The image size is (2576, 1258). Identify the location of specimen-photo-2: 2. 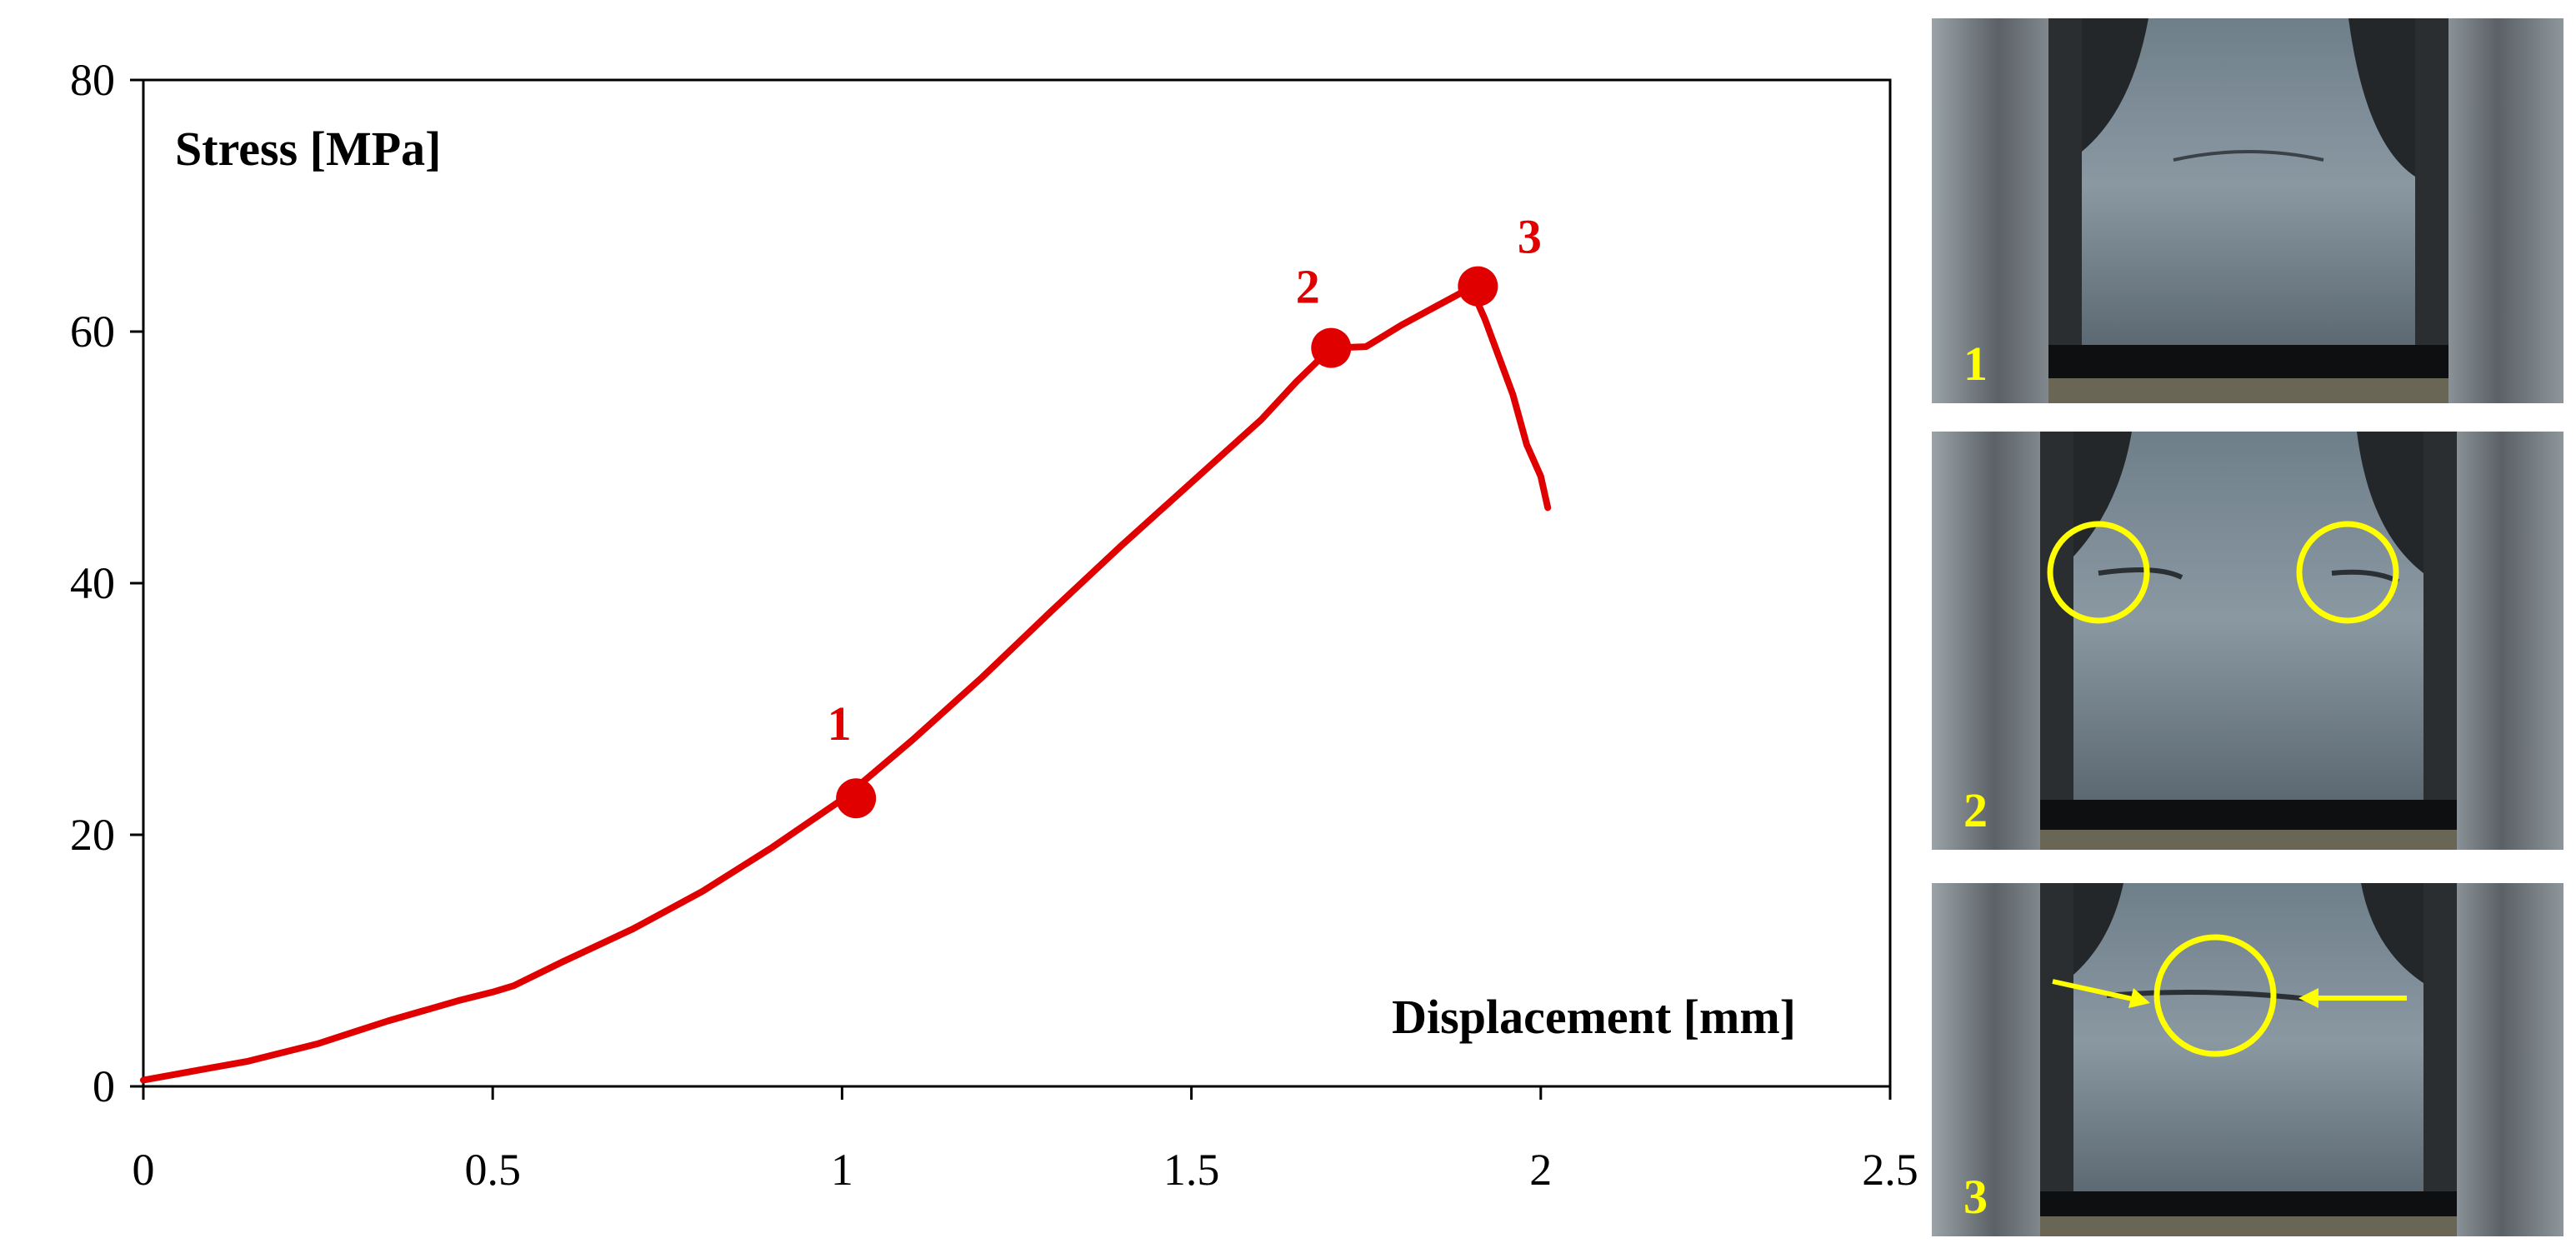
(2247, 641).